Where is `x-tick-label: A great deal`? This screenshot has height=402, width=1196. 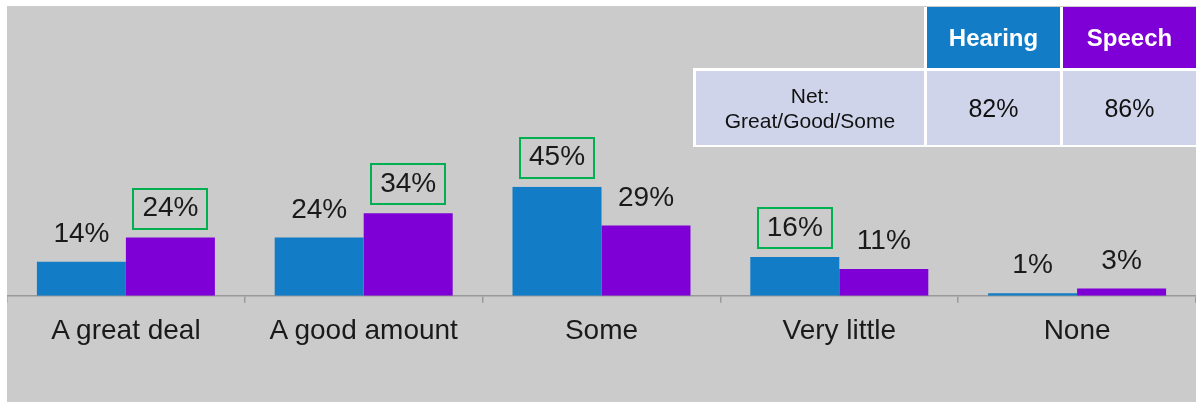
x-tick-label: A great deal is located at coordinates (126, 330).